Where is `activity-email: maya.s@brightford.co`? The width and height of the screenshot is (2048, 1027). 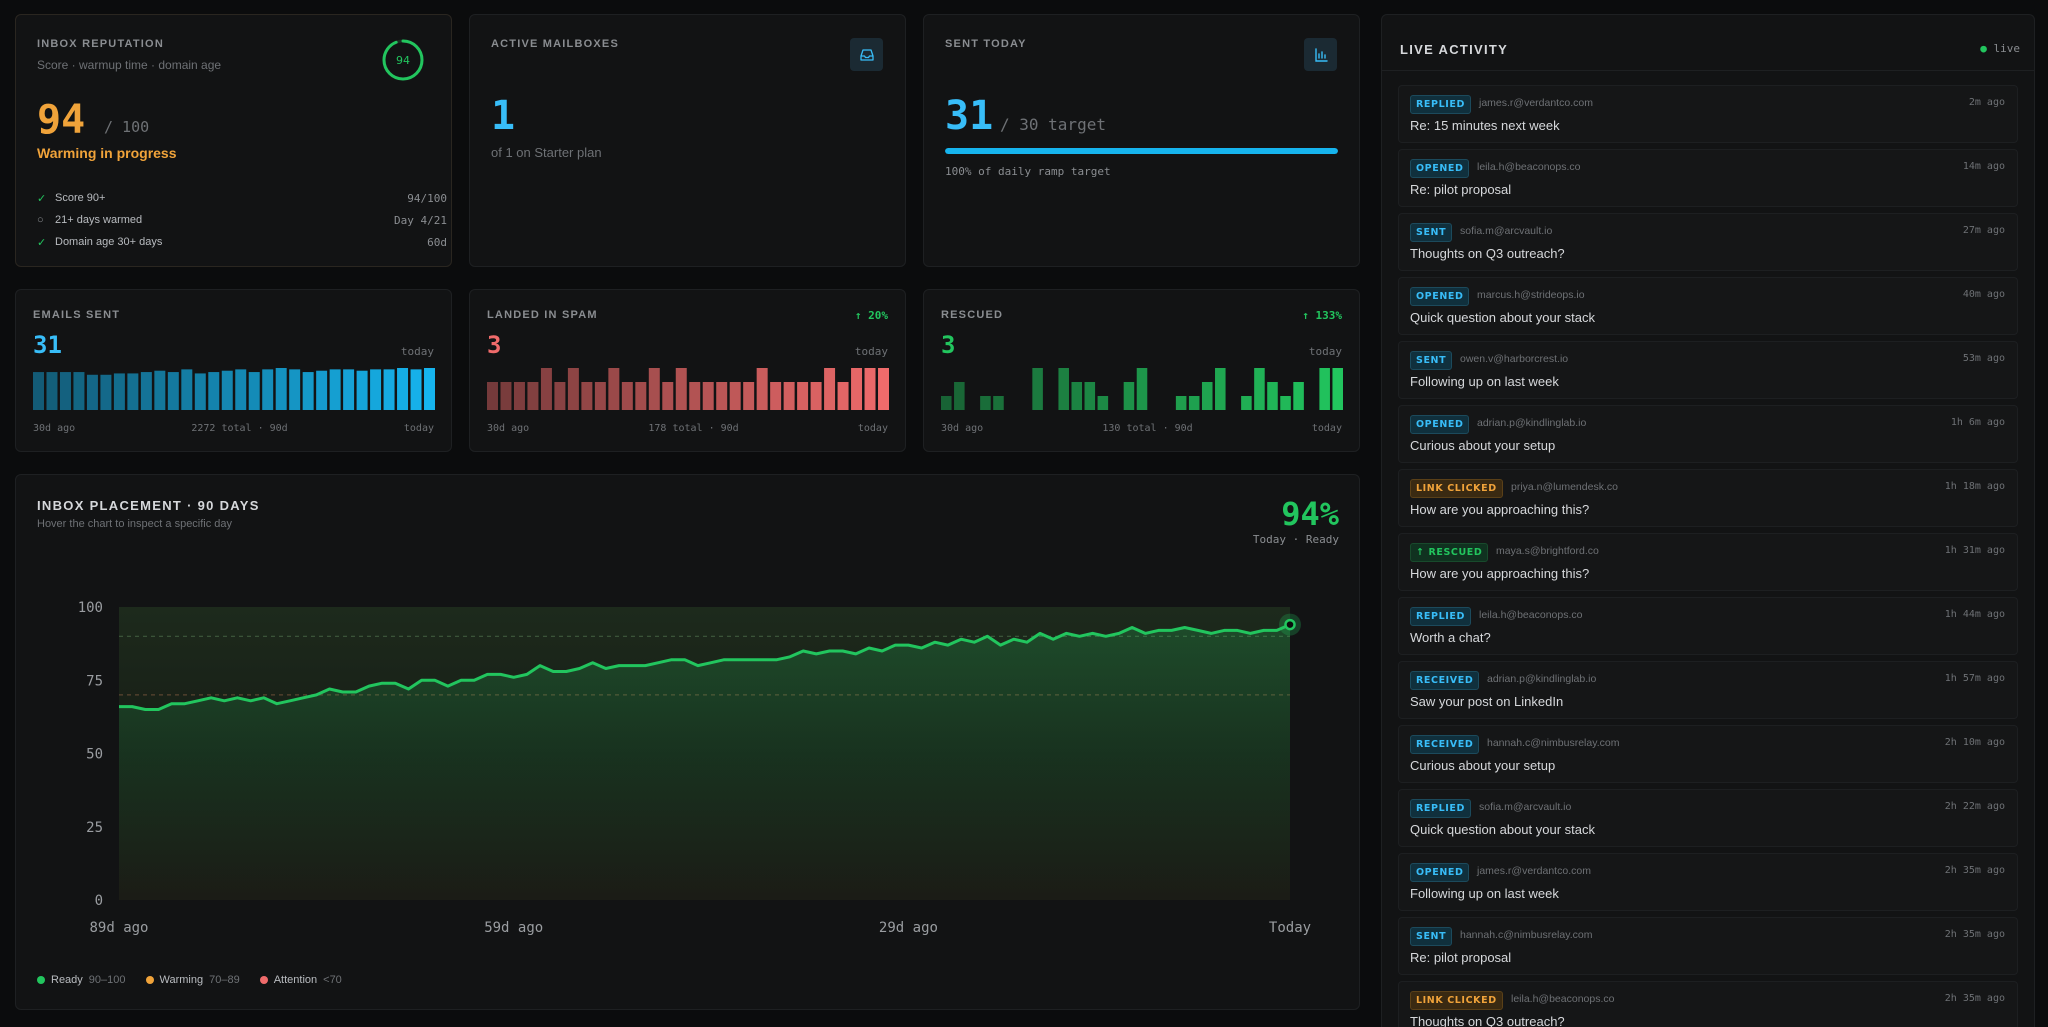 activity-email: maya.s@brightford.co is located at coordinates (1547, 551).